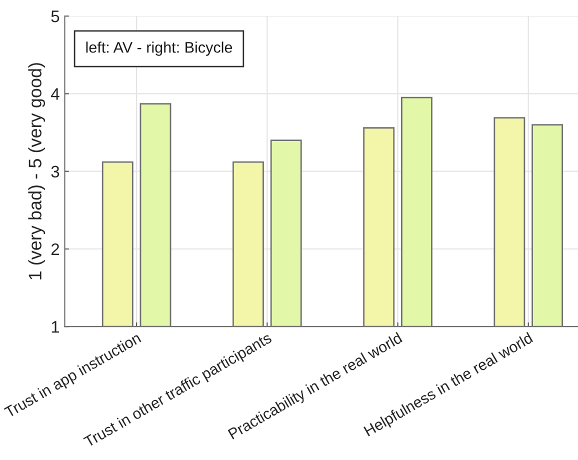 The height and width of the screenshot is (460, 578). I want to click on y-axis-title: 1 (very bad) - 5 (very good), so click(37, 171).